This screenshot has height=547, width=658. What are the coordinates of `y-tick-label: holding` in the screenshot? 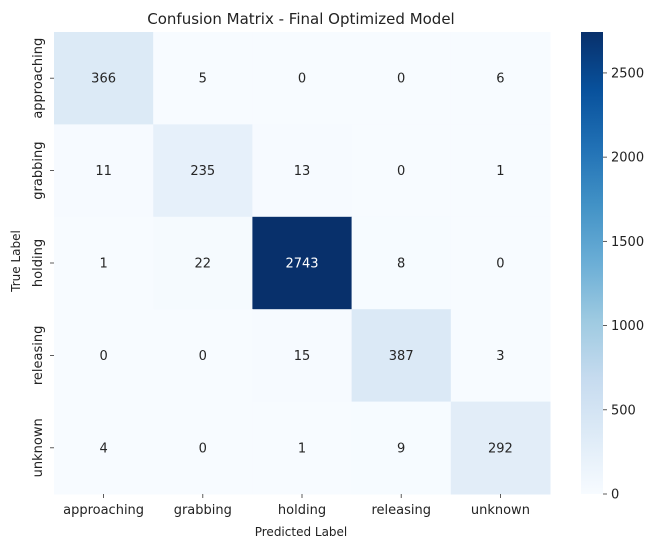 It's located at (38, 263).